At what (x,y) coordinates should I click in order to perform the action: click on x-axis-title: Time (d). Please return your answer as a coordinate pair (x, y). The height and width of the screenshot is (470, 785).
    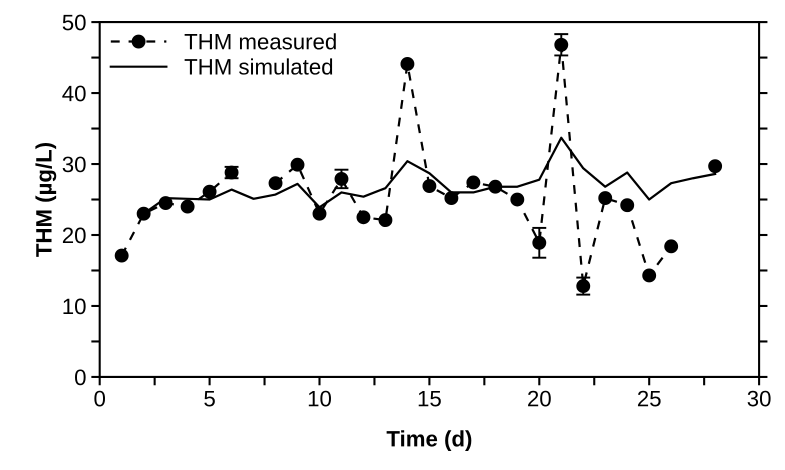
    Looking at the image, I should click on (429, 441).